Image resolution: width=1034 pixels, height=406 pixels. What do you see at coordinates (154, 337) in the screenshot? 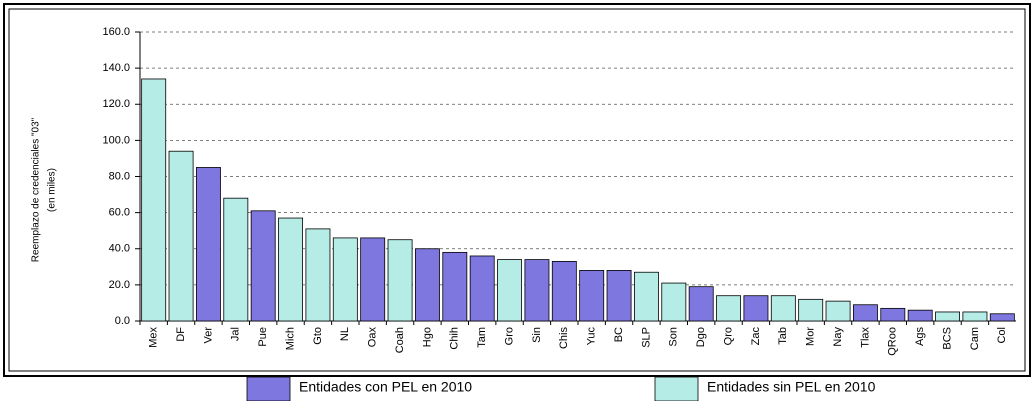
I see `x-tick-label: Mex` at bounding box center [154, 337].